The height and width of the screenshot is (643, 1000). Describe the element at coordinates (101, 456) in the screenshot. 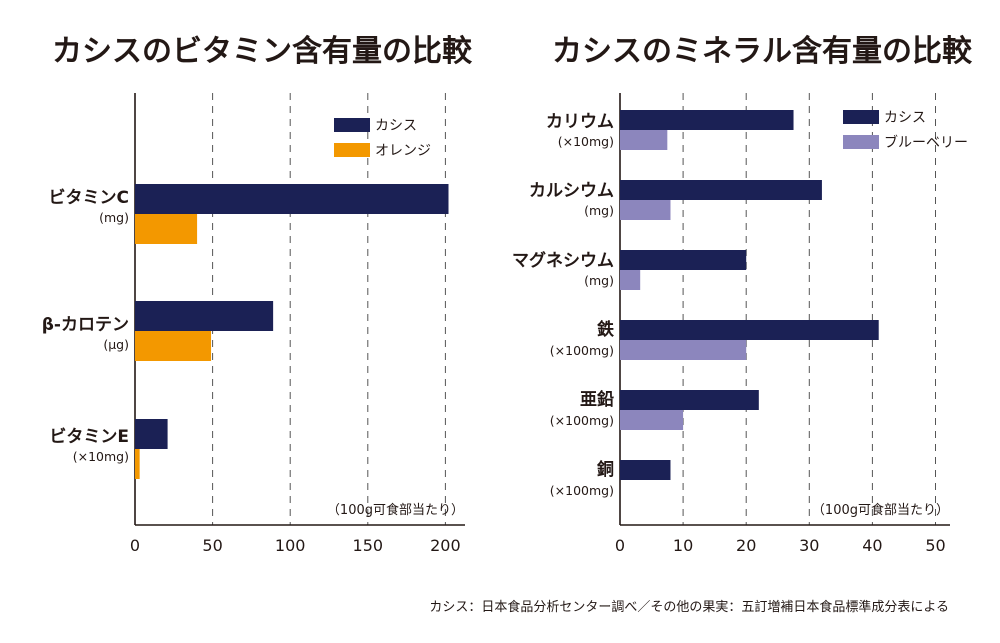

I see `vitamin-category-unit: (×10mg)` at that location.